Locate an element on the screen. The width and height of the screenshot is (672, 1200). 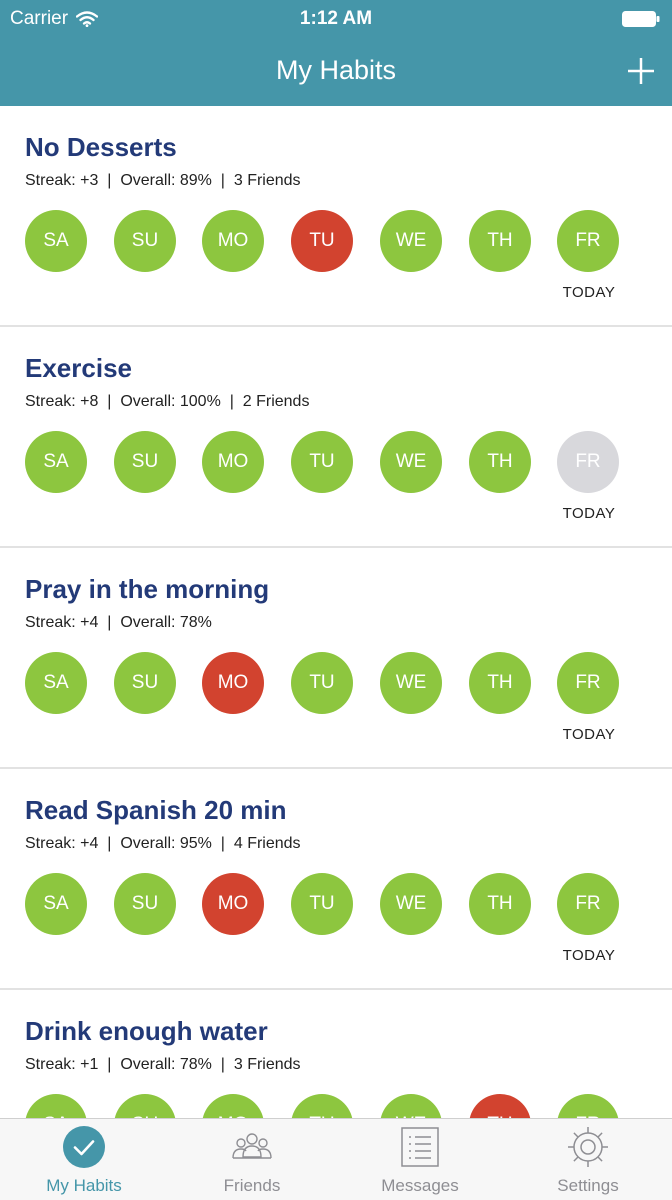
habit-stat: Overall: 100% is located at coordinates (170, 401).